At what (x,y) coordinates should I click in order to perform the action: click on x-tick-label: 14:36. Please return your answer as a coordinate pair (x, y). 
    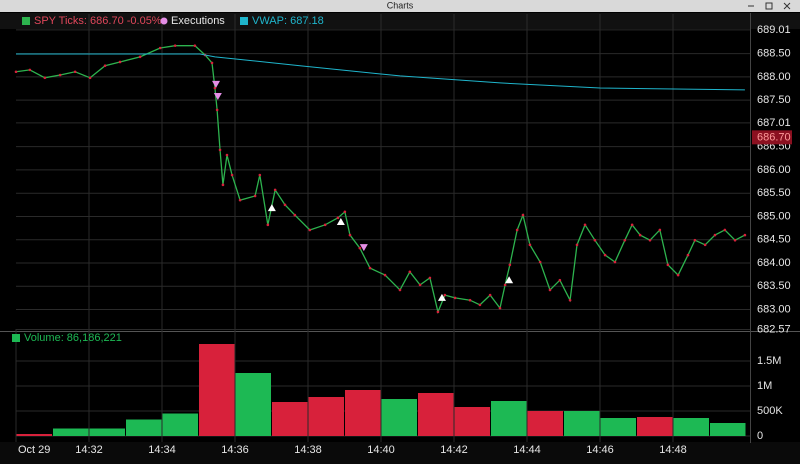
    Looking at the image, I should click on (235, 450).